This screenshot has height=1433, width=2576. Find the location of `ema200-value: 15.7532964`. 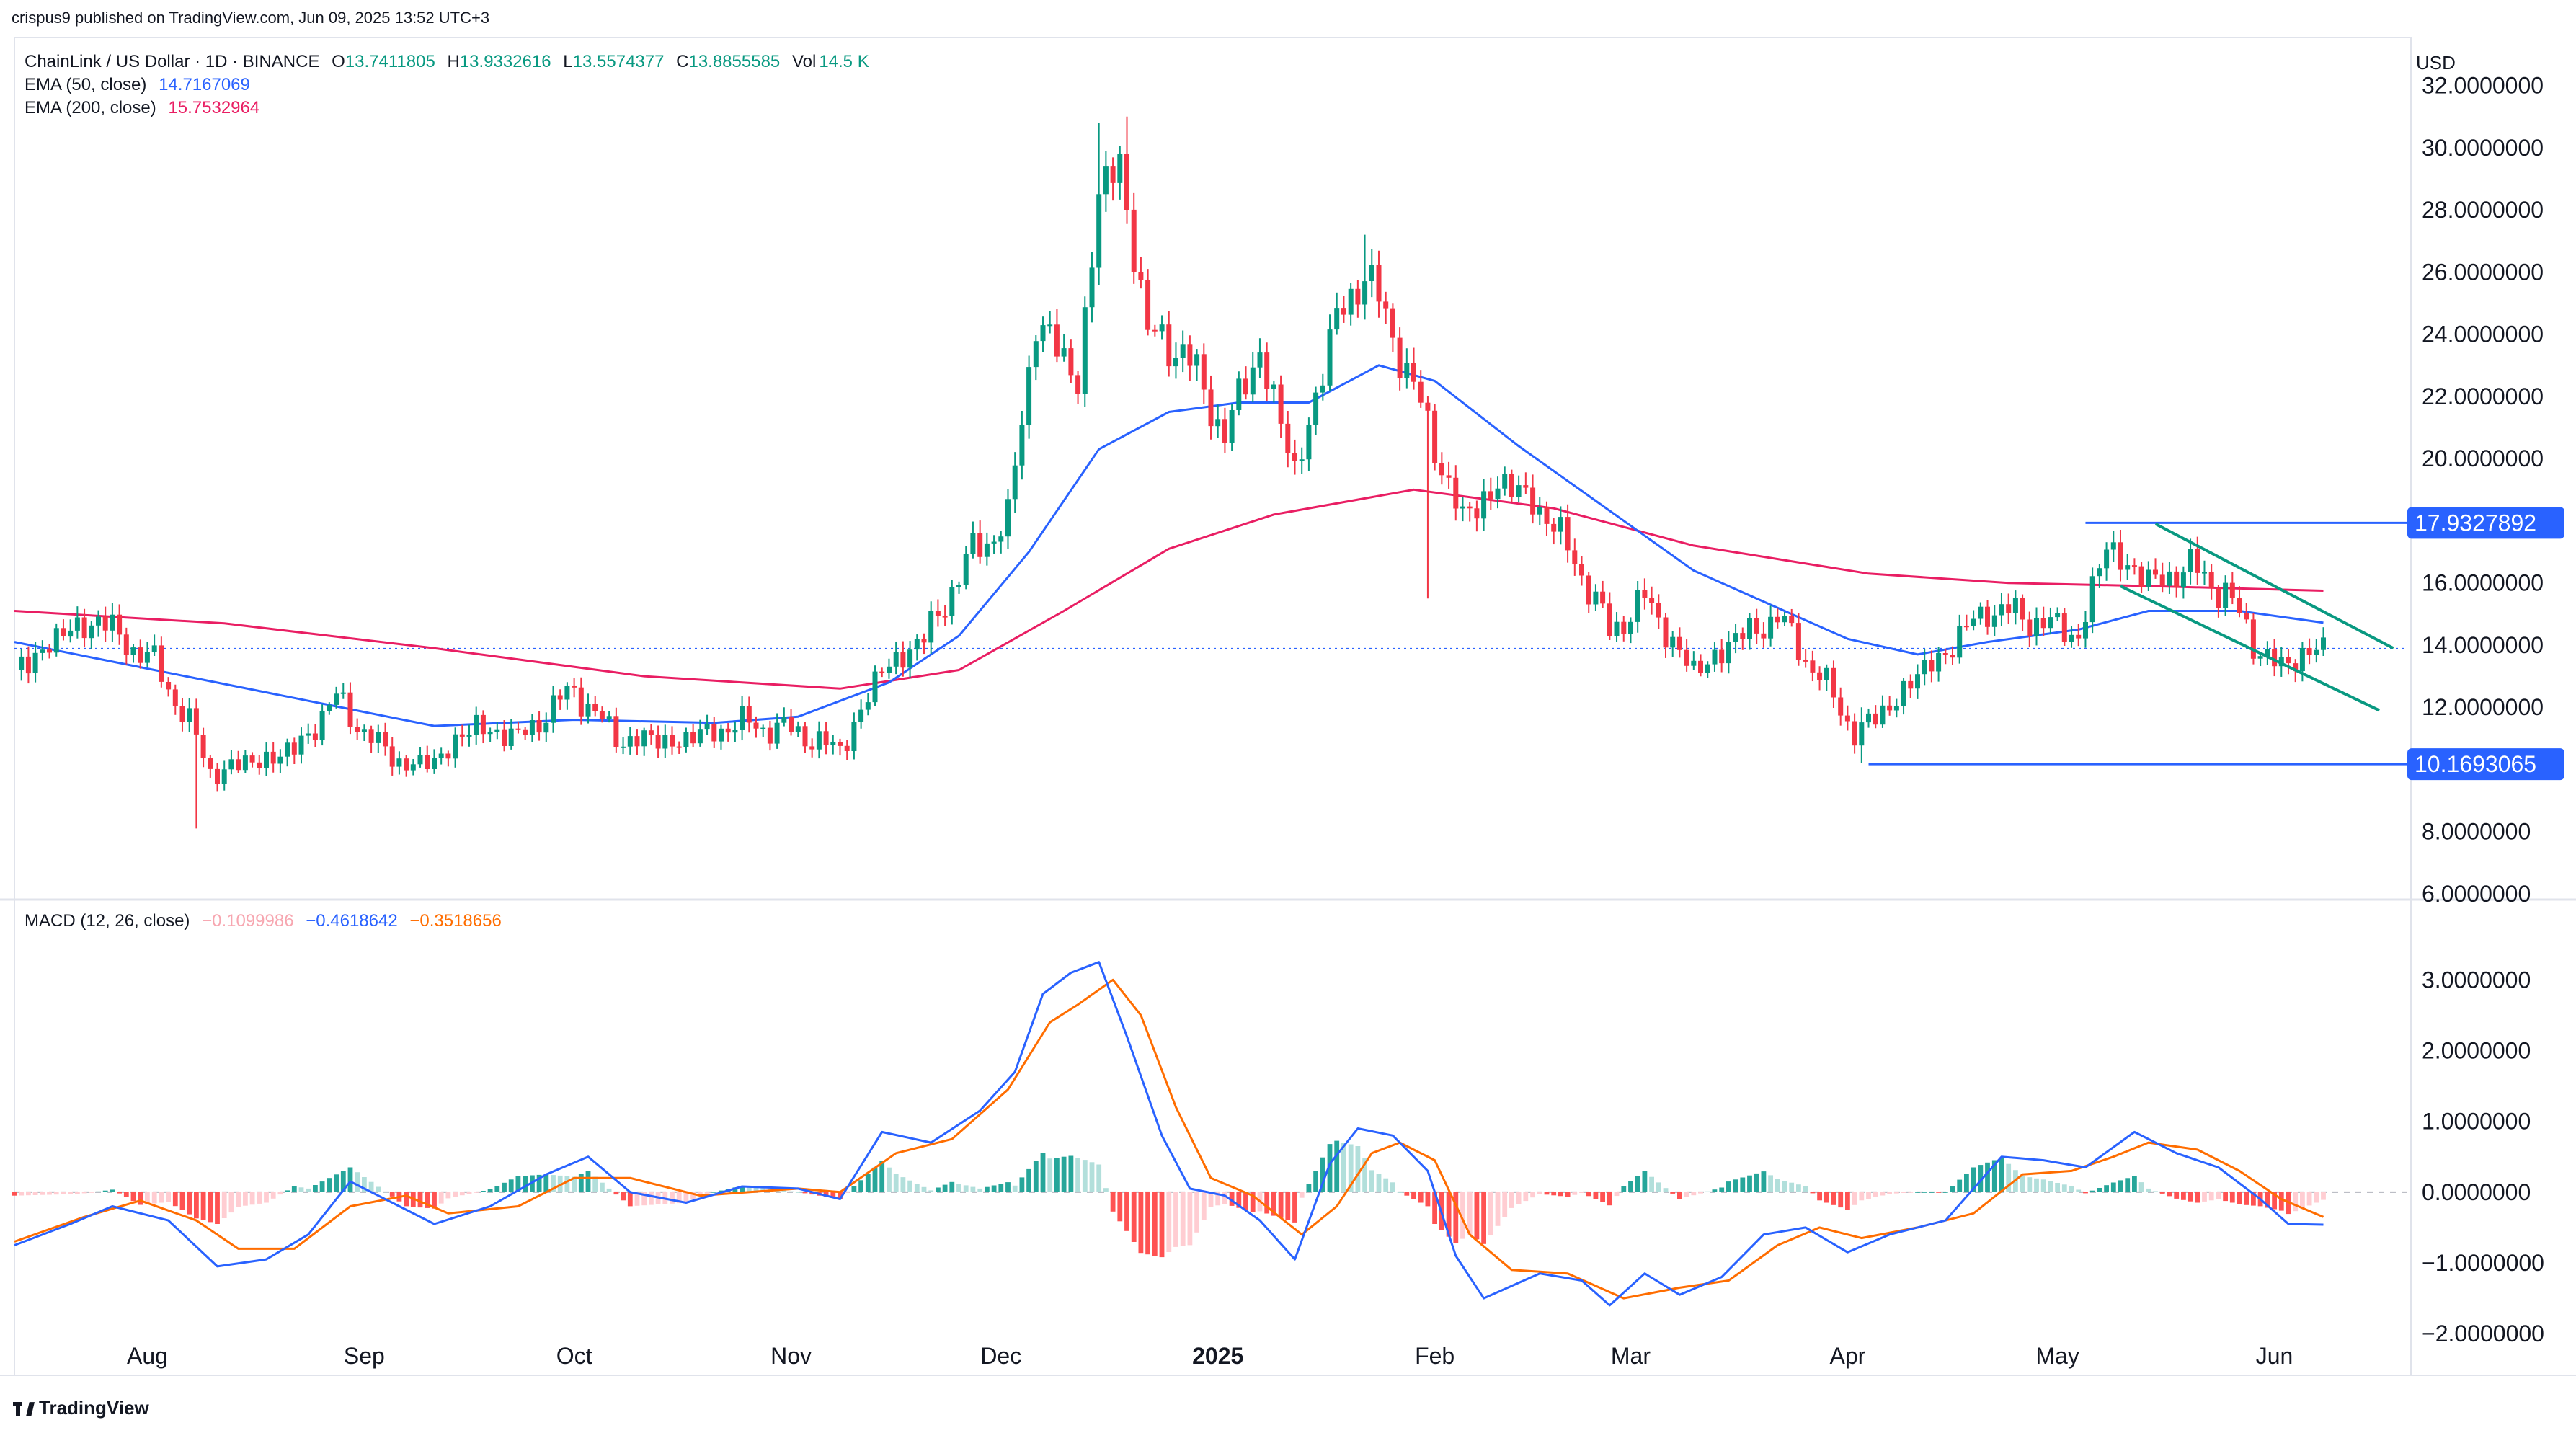

ema200-value: 15.7532964 is located at coordinates (214, 107).